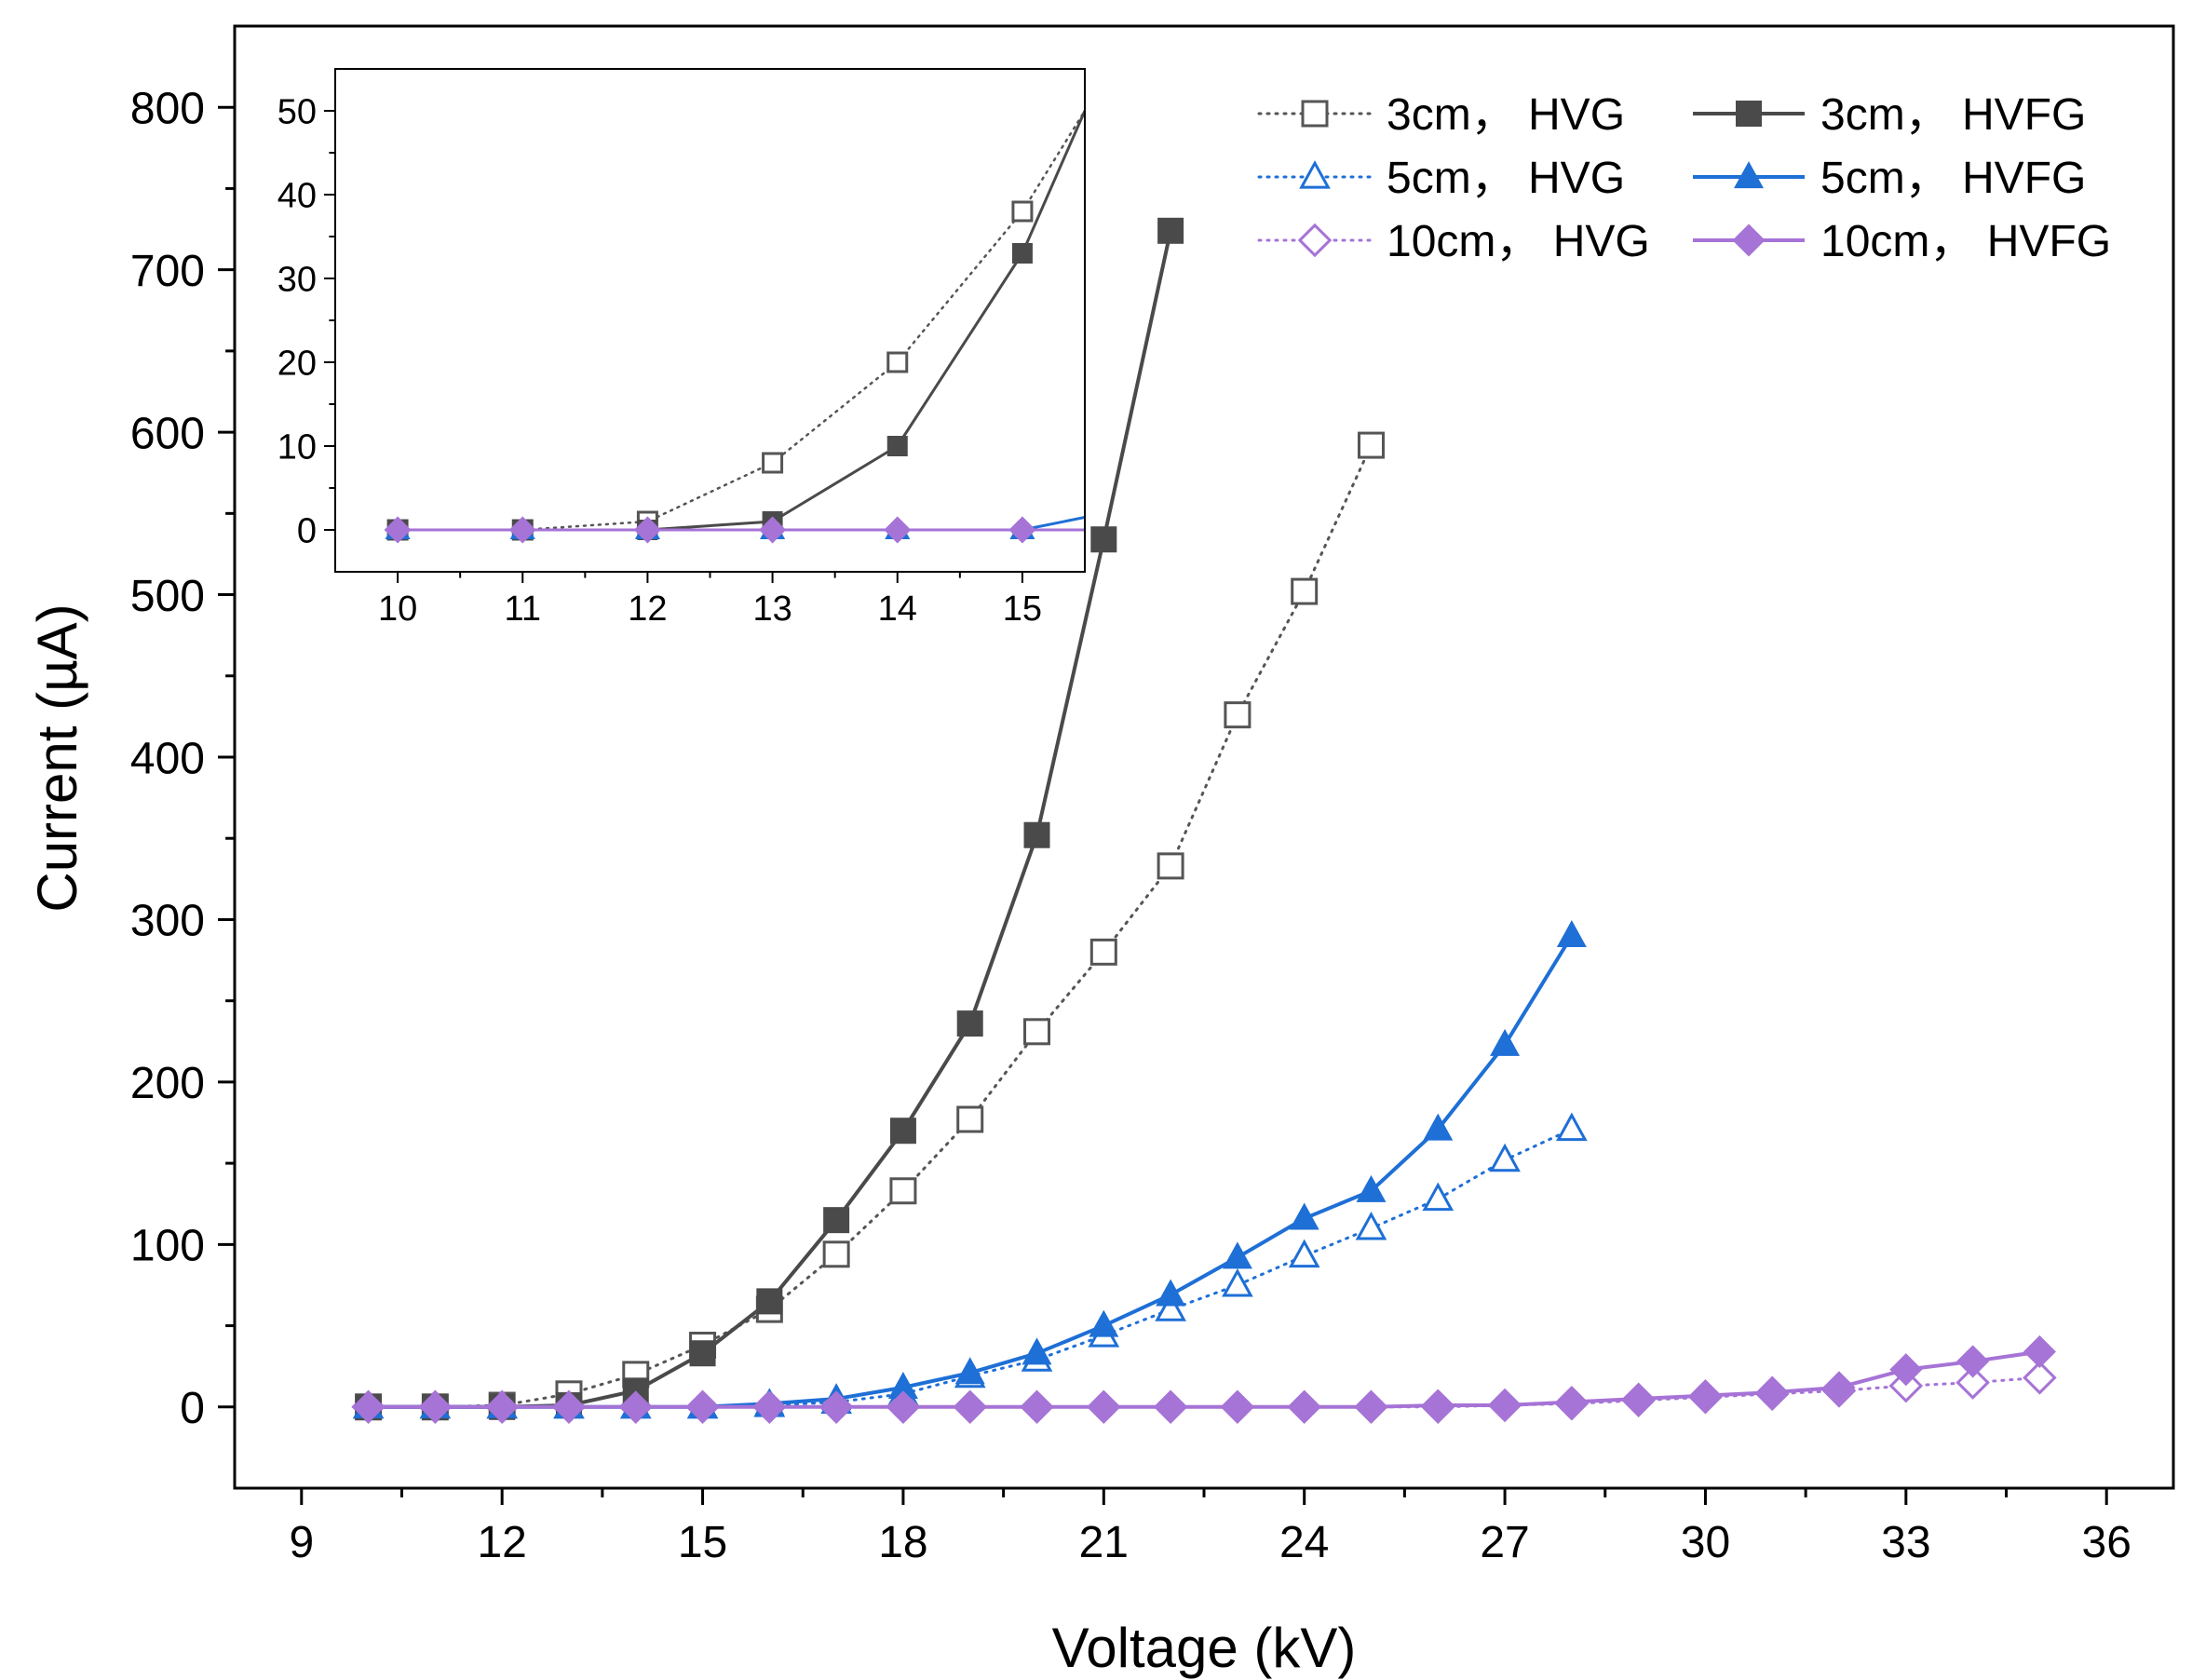  What do you see at coordinates (501, 1542) in the screenshot?
I see `main-x-tick-label: 12` at bounding box center [501, 1542].